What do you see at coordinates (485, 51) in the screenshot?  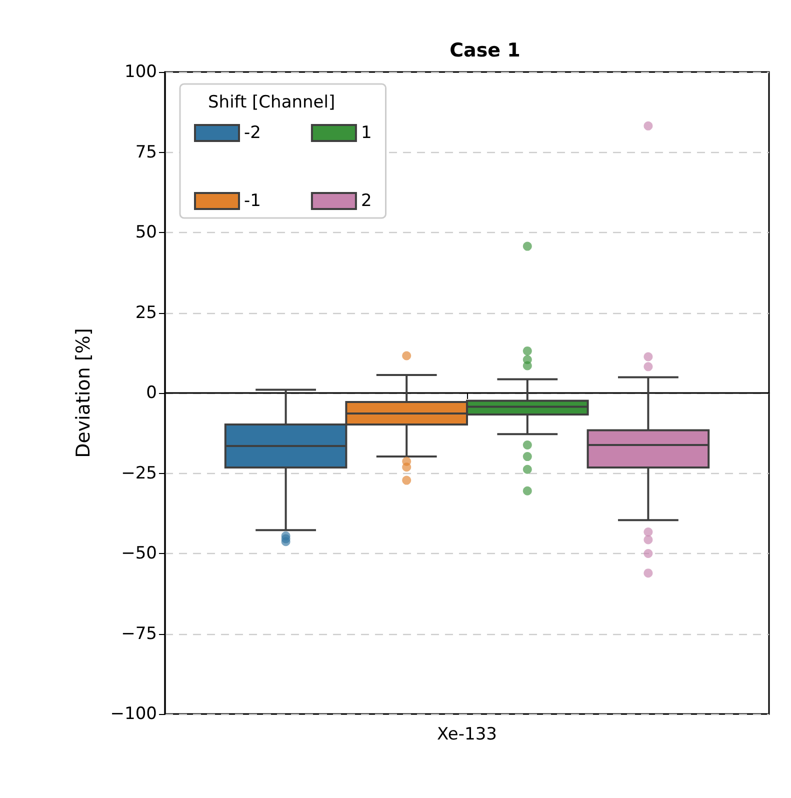 I see `chart-title: Case 1` at bounding box center [485, 51].